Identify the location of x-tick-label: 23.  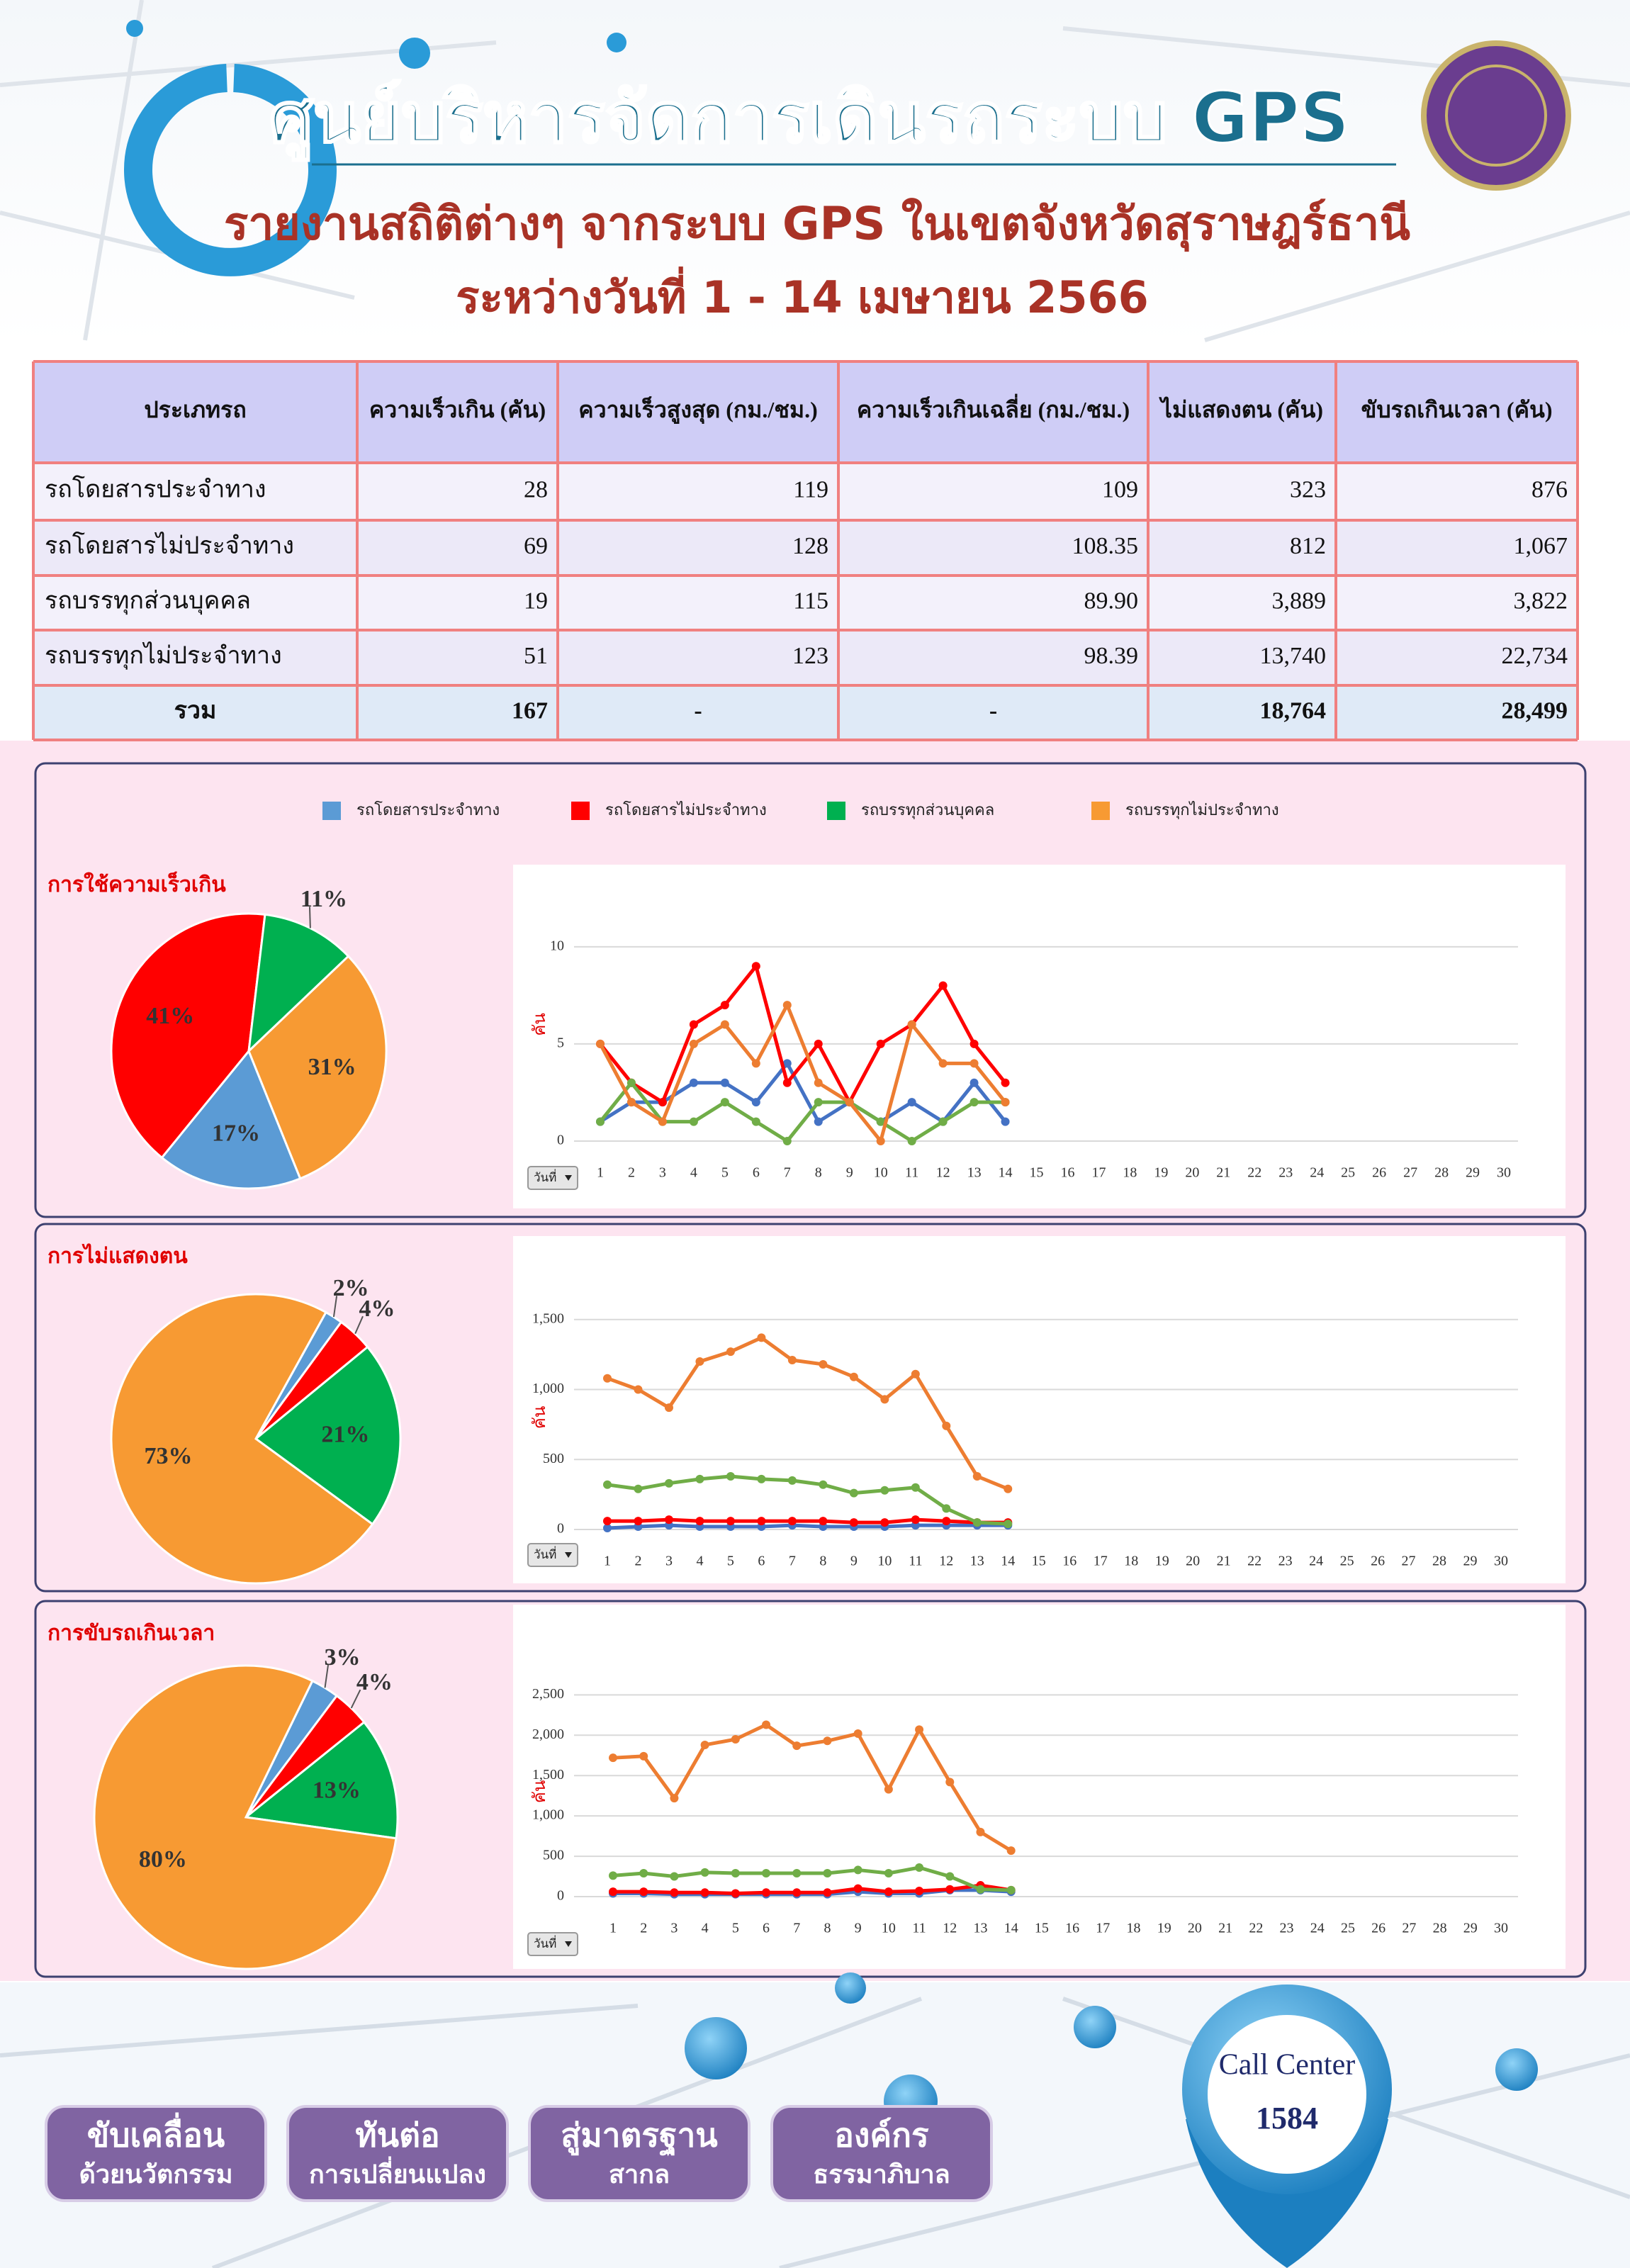
(1287, 1928).